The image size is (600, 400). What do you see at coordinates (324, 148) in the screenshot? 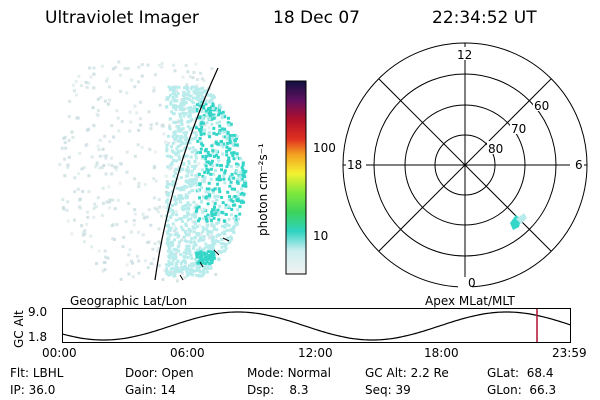
I see `colorbar-tick-100: 100` at bounding box center [324, 148].